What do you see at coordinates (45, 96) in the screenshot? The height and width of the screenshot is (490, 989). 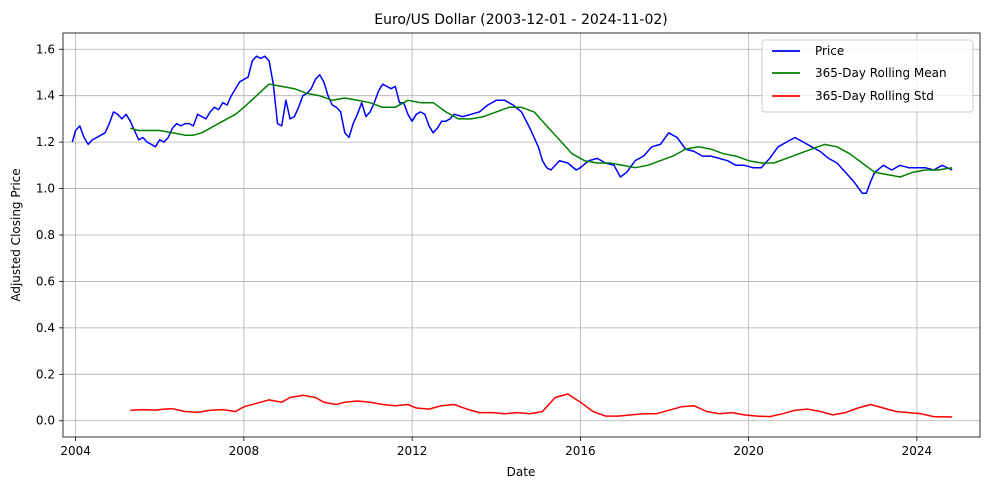 I see `y-tick-label: 1.4` at bounding box center [45, 96].